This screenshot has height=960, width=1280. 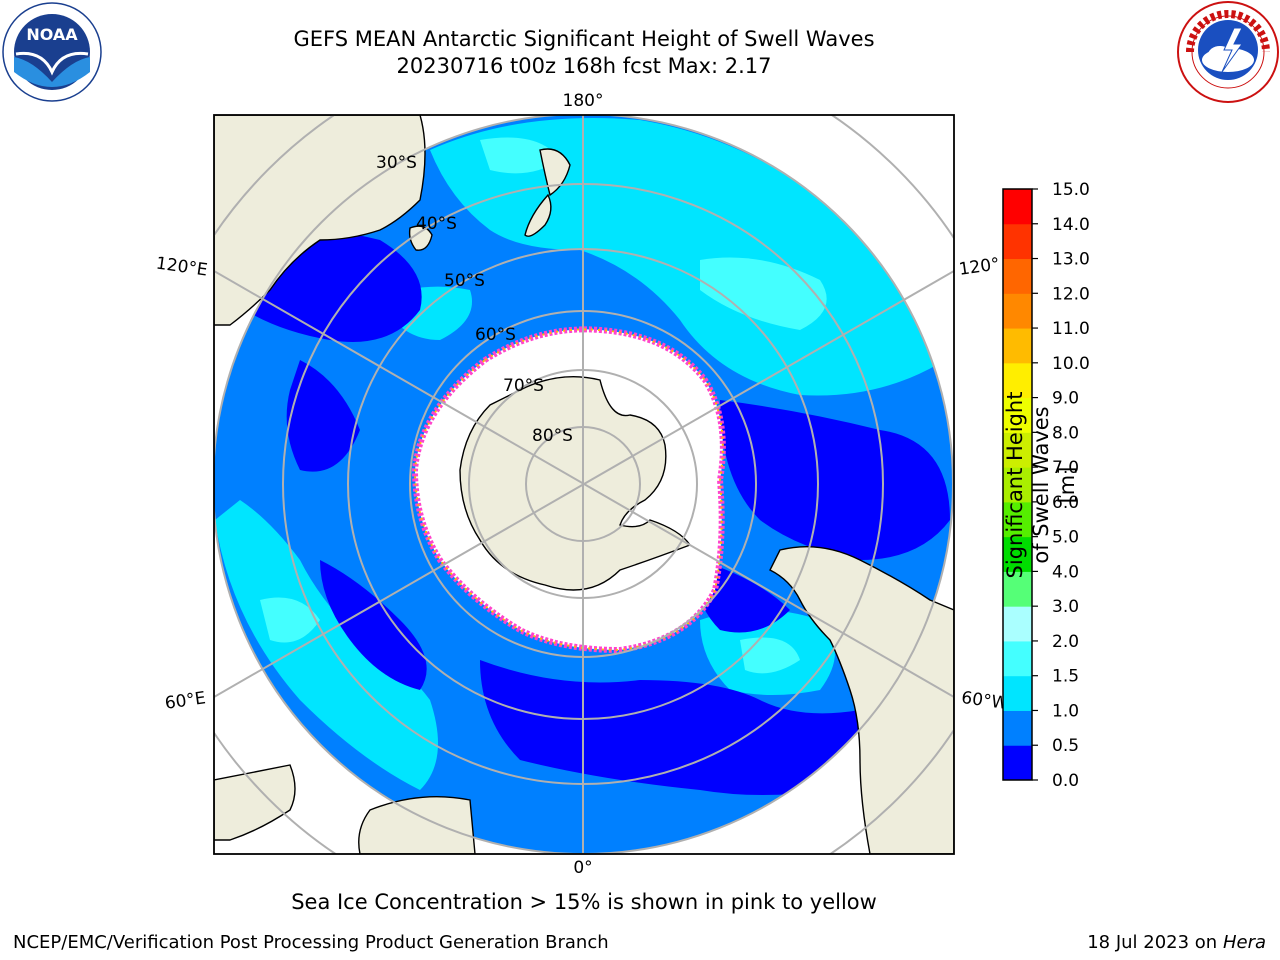 I want to click on lat-label-40: 40°S, so click(x=436, y=224).